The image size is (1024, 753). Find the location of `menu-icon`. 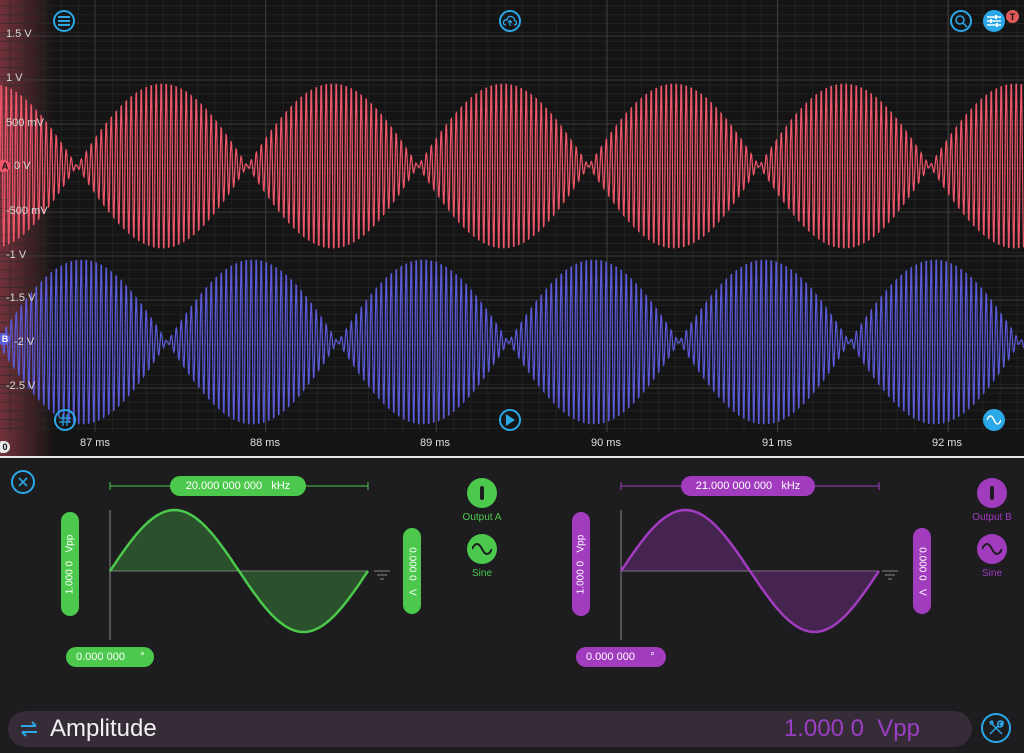

menu-icon is located at coordinates (64, 21).